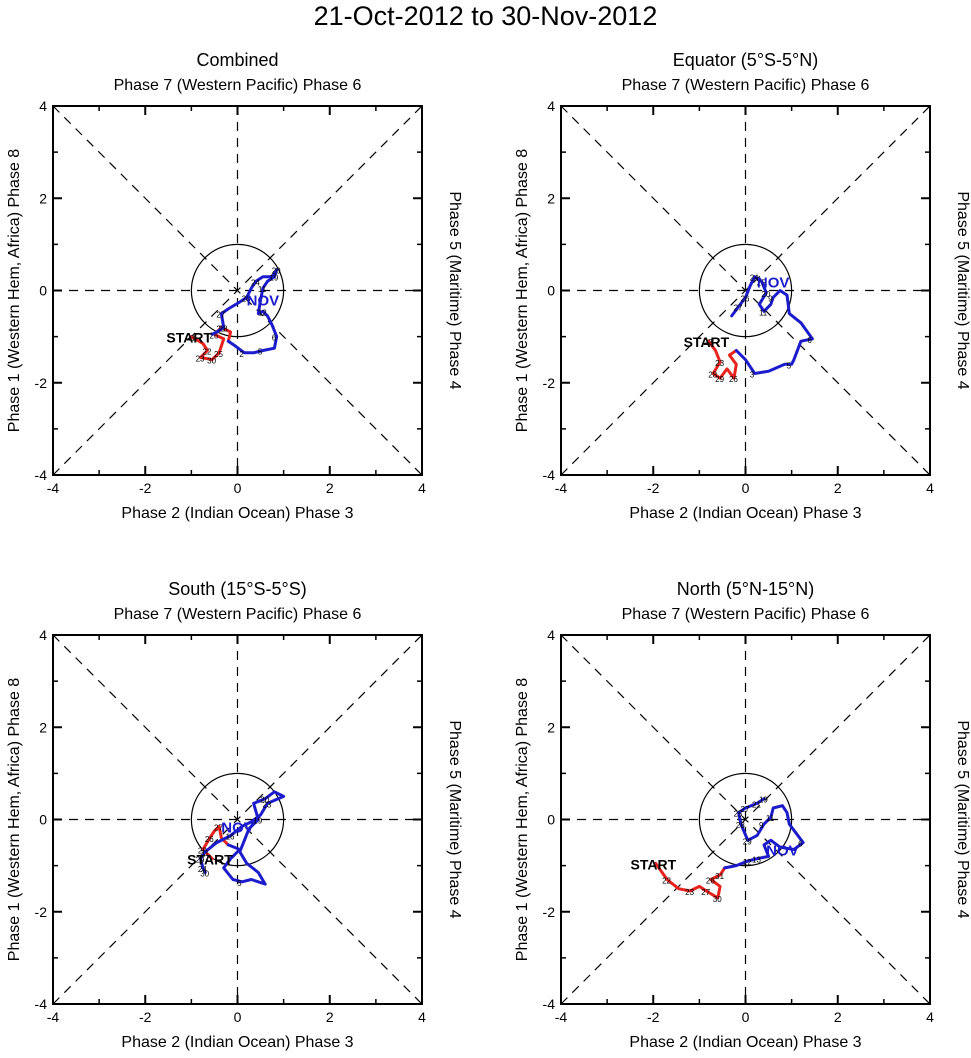 The width and height of the screenshot is (971, 1058). Describe the element at coordinates (754, 278) in the screenshot. I see `day-label: 24` at that location.